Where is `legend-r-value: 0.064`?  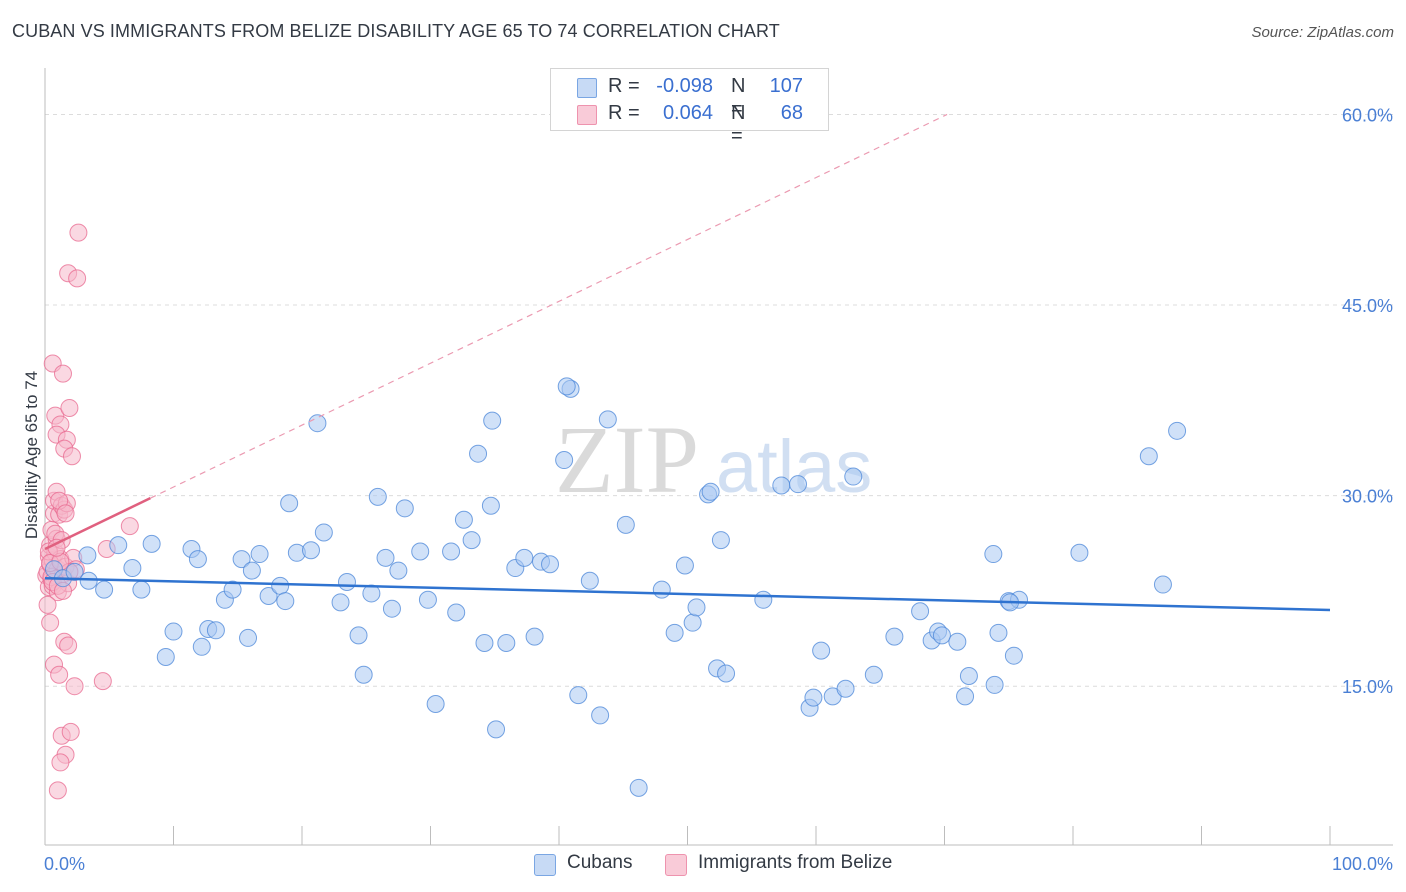
legend-r-value: 0.064 is located at coordinates (687, 113).